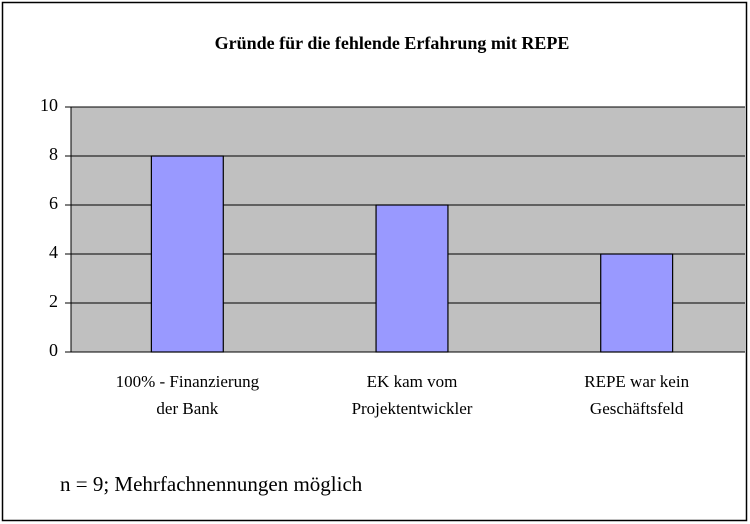  Describe the element at coordinates (187, 408) in the screenshot. I see `x-tick-label: der Bank` at that location.